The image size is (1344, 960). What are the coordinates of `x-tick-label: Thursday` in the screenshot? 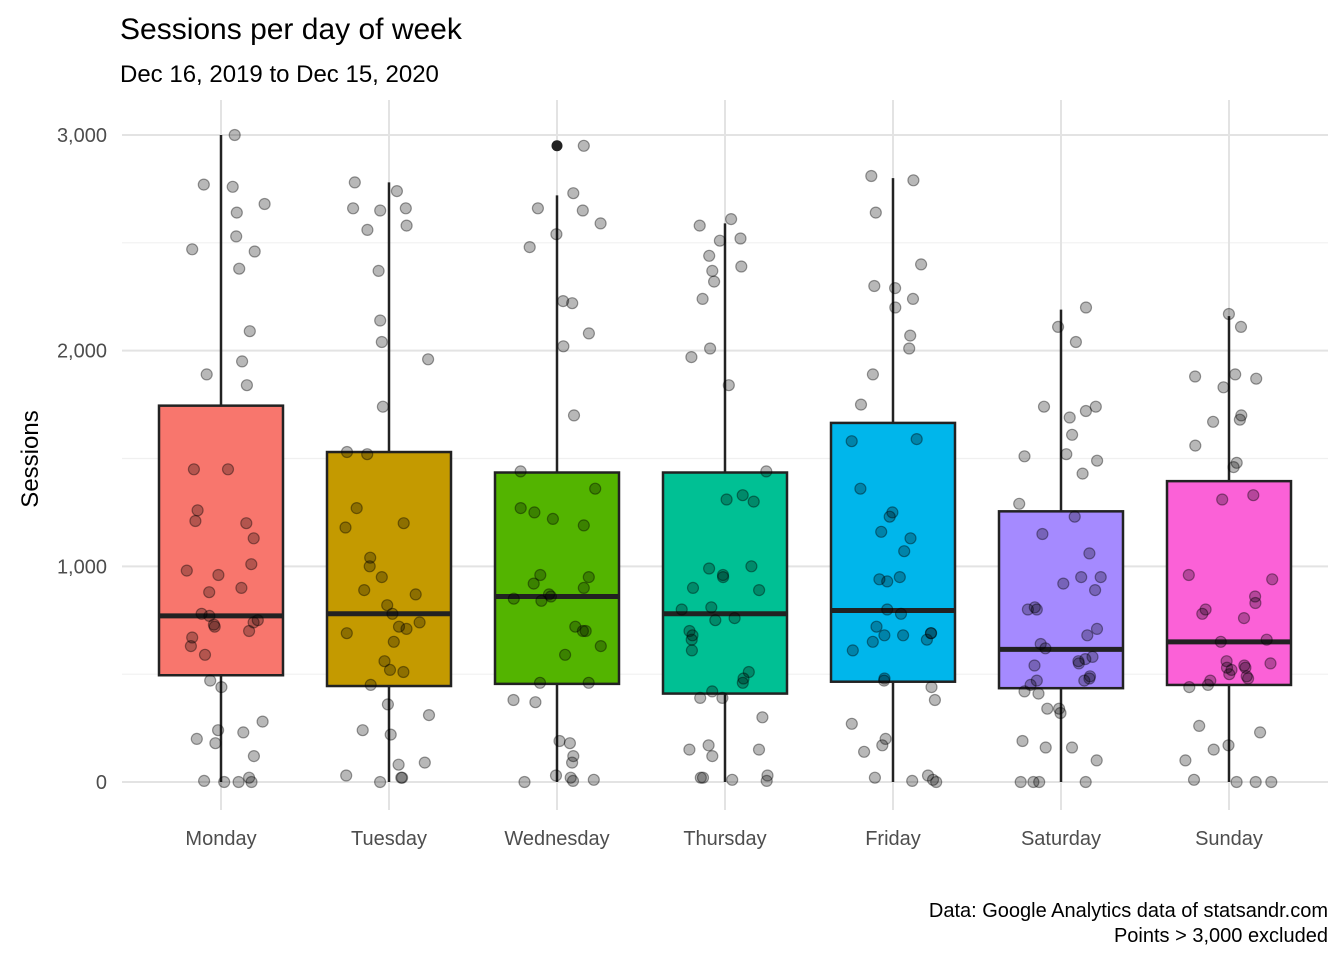 It's located at (724, 839).